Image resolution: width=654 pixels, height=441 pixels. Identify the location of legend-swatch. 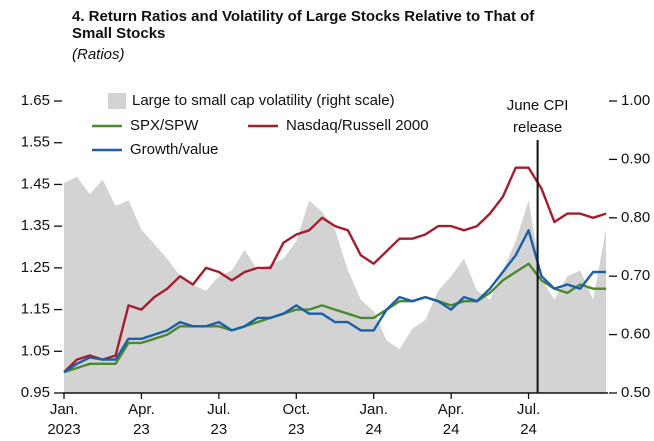
(117, 101).